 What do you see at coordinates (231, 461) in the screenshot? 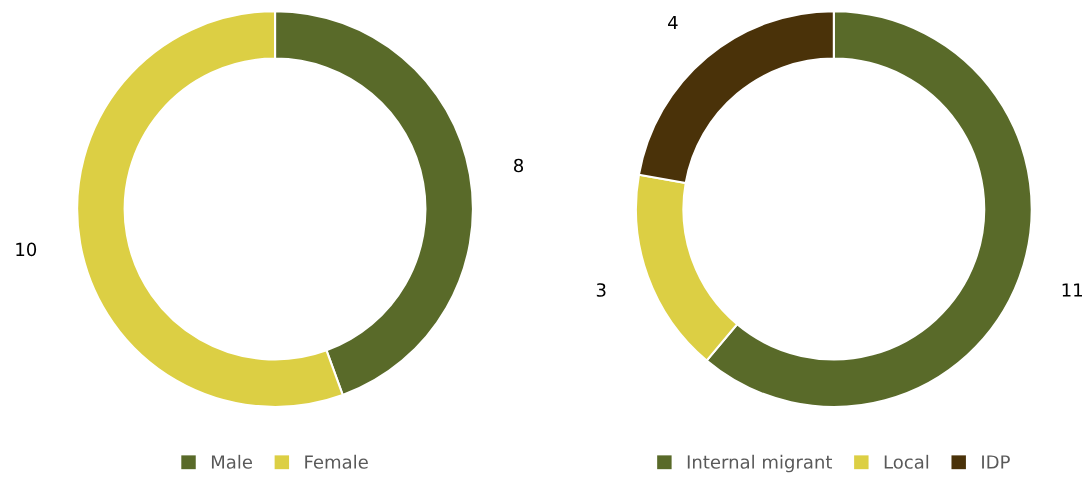
I see `legend-label: Male` at bounding box center [231, 461].